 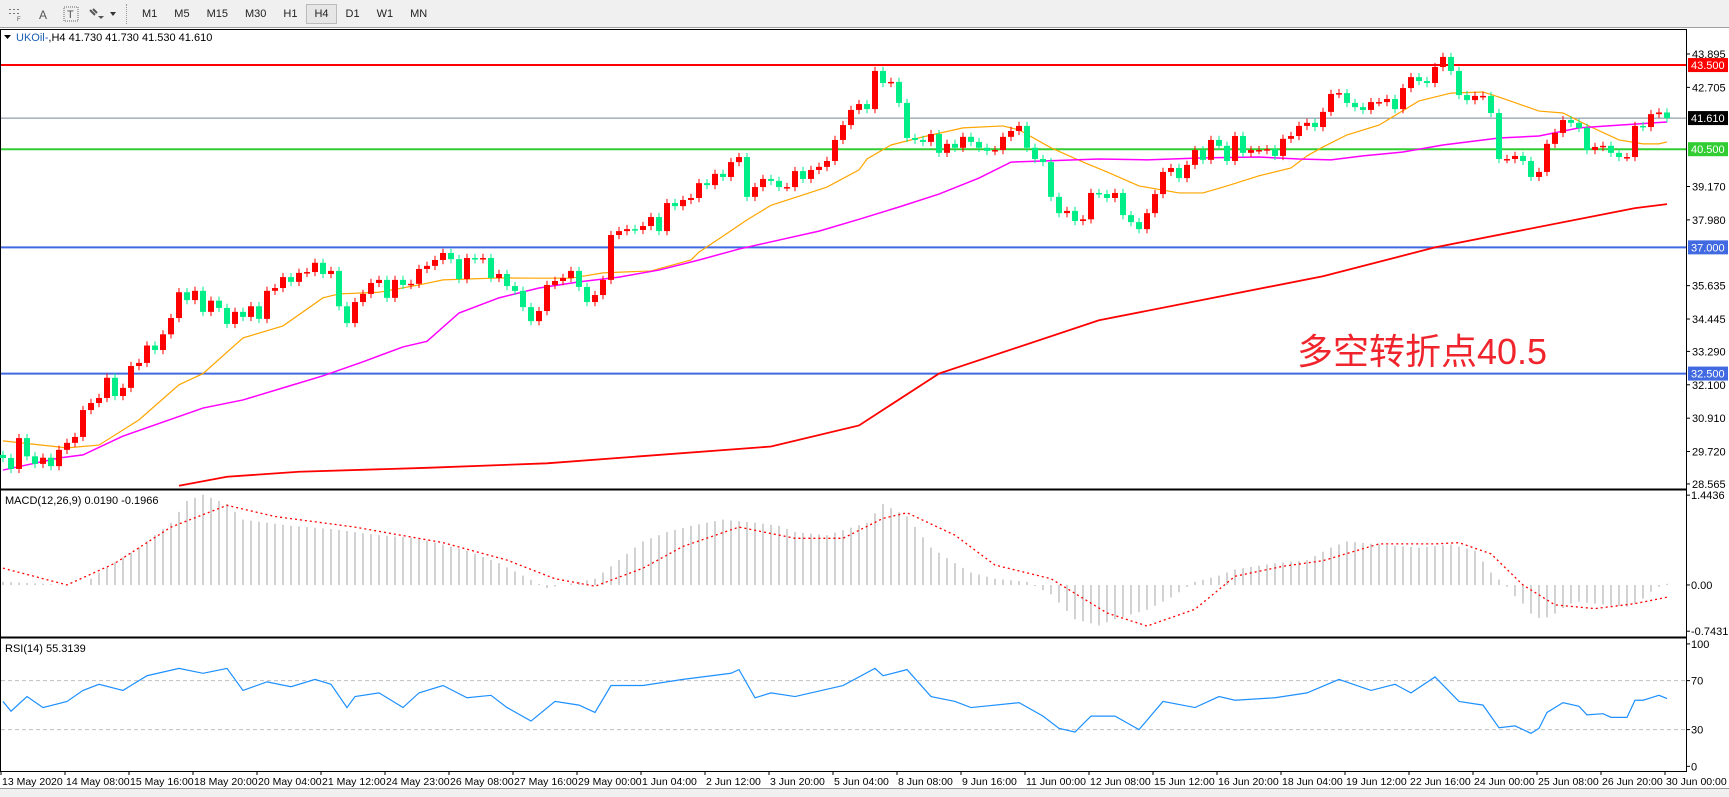 What do you see at coordinates (43, 14) in the screenshot?
I see `text-a-icon: A` at bounding box center [43, 14].